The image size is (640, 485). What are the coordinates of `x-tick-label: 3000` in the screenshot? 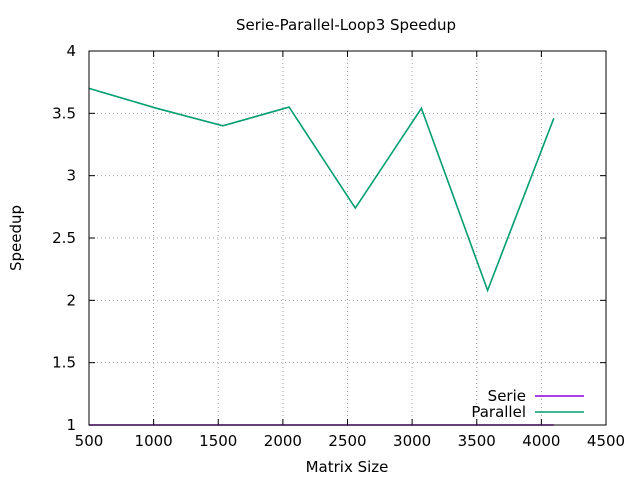 It's located at (412, 441).